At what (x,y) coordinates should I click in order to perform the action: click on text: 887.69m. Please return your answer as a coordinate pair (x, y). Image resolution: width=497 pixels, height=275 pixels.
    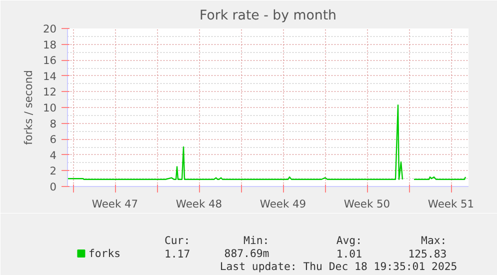
    Looking at the image, I should click on (247, 253).